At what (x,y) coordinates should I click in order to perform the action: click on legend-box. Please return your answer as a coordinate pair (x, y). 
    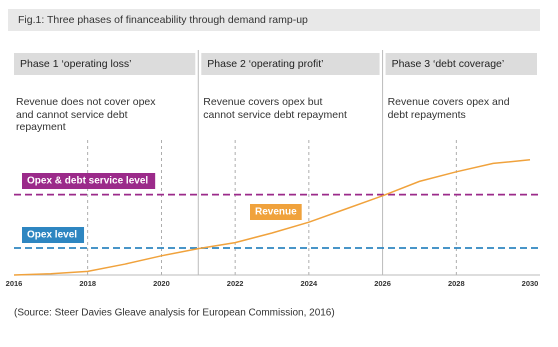
    Looking at the image, I should click on (276, 212).